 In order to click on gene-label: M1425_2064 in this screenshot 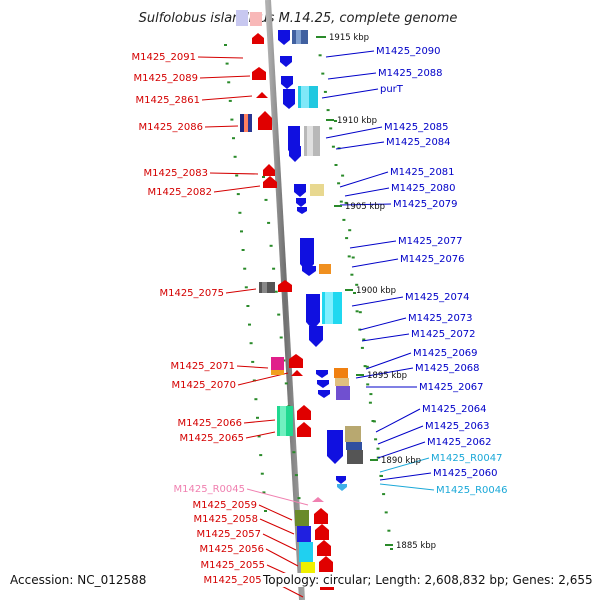, I will do `click(454, 409)`.